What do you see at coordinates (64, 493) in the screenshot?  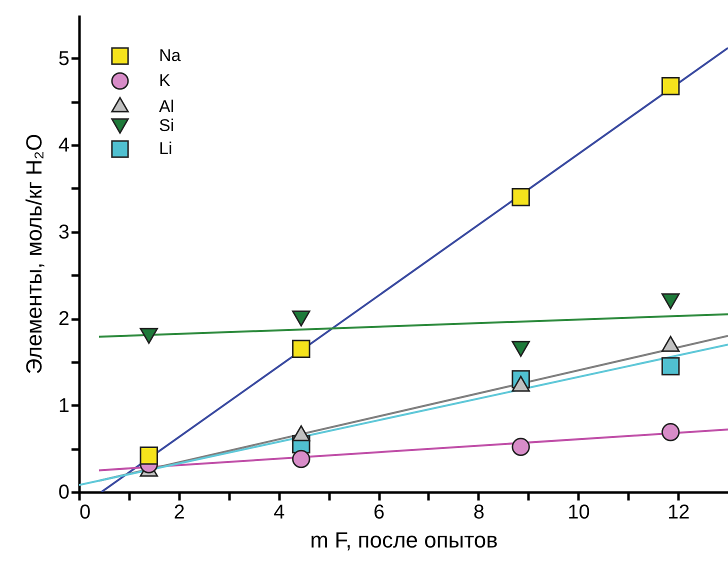 I see `y-tick-label: 0` at bounding box center [64, 493].